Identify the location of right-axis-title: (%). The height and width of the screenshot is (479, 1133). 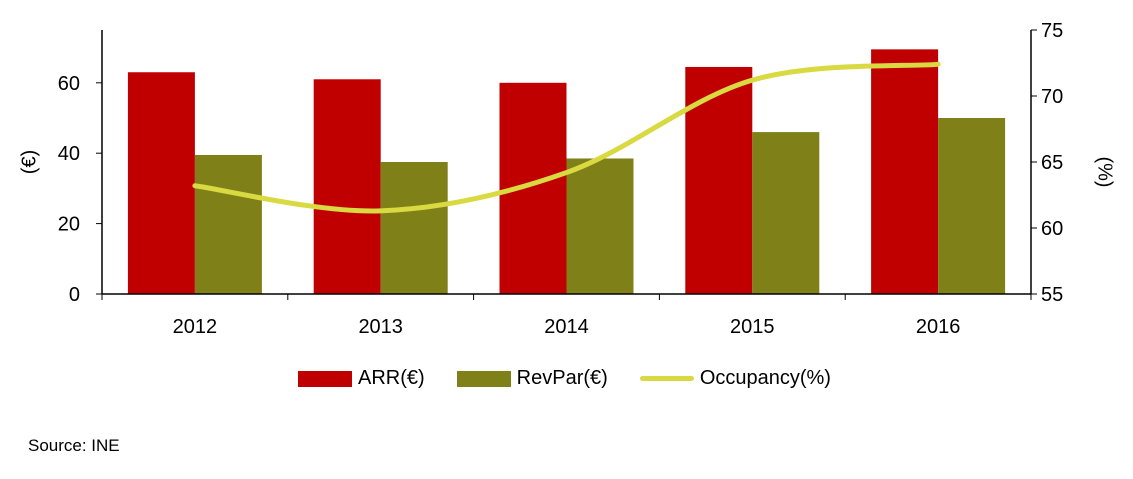
(1105, 171).